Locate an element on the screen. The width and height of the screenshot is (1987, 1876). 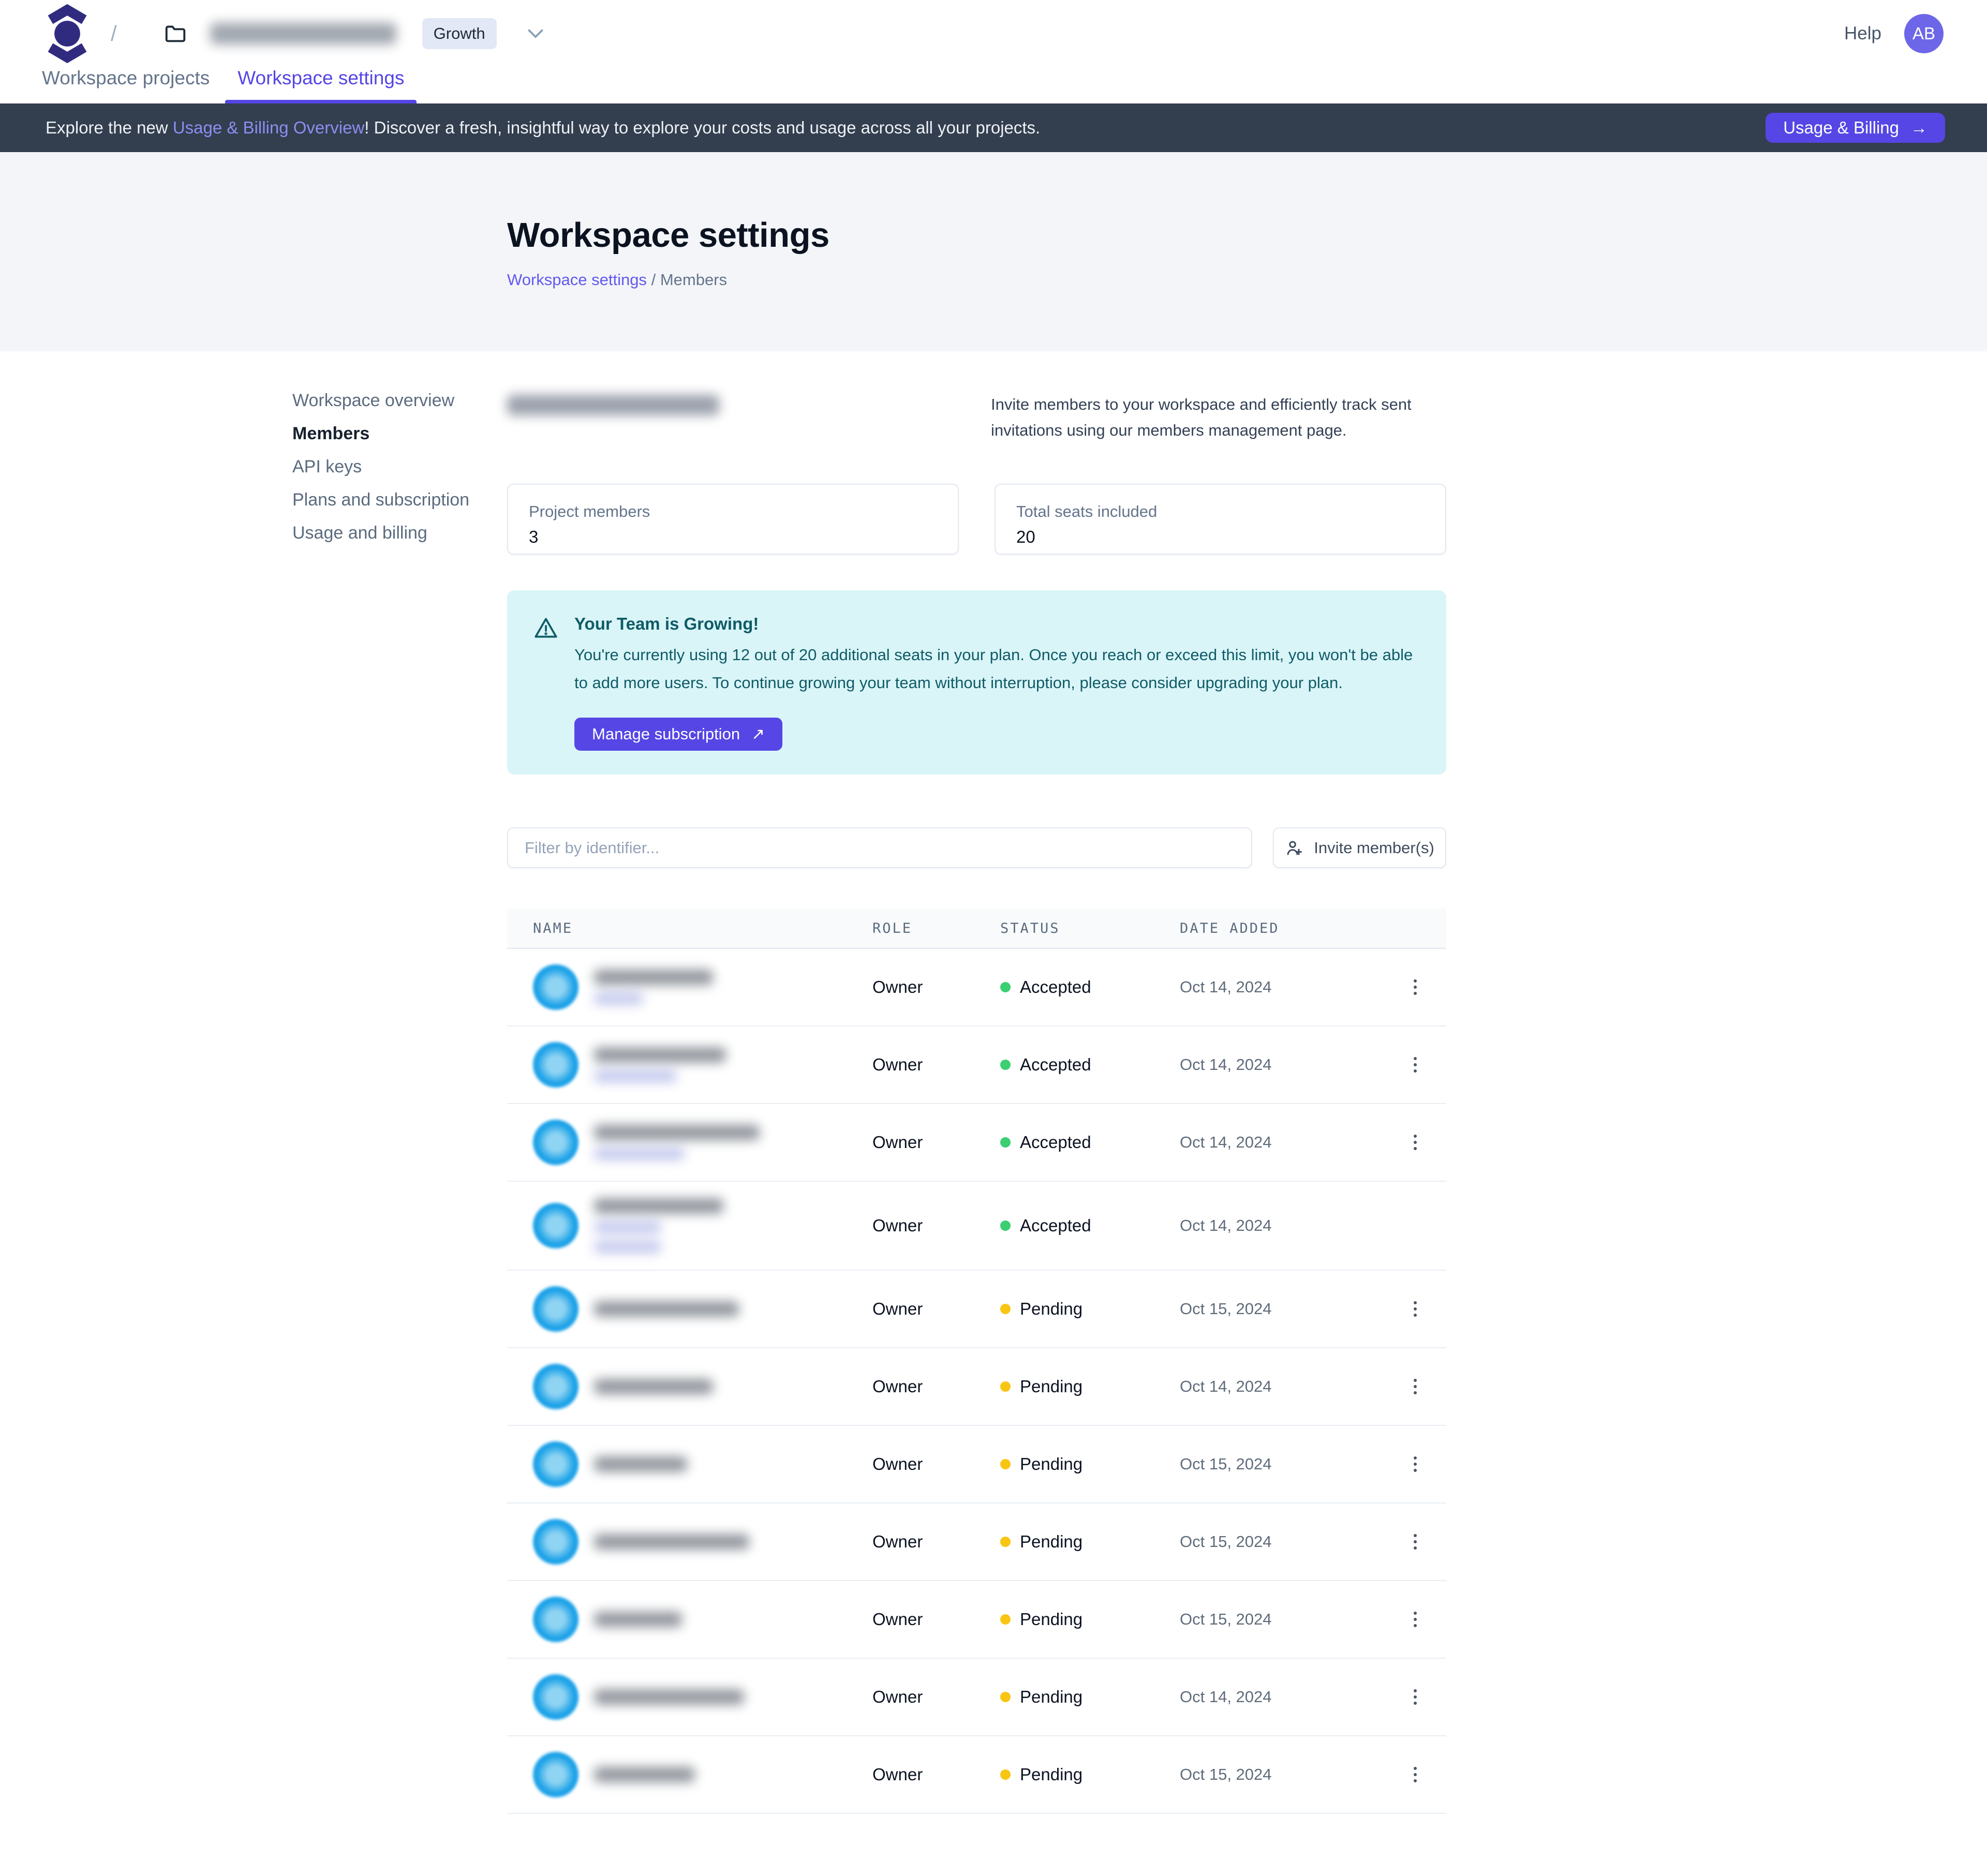
sidebar-item-plans-subscription: Plans and subscription is located at coordinates (381, 500).